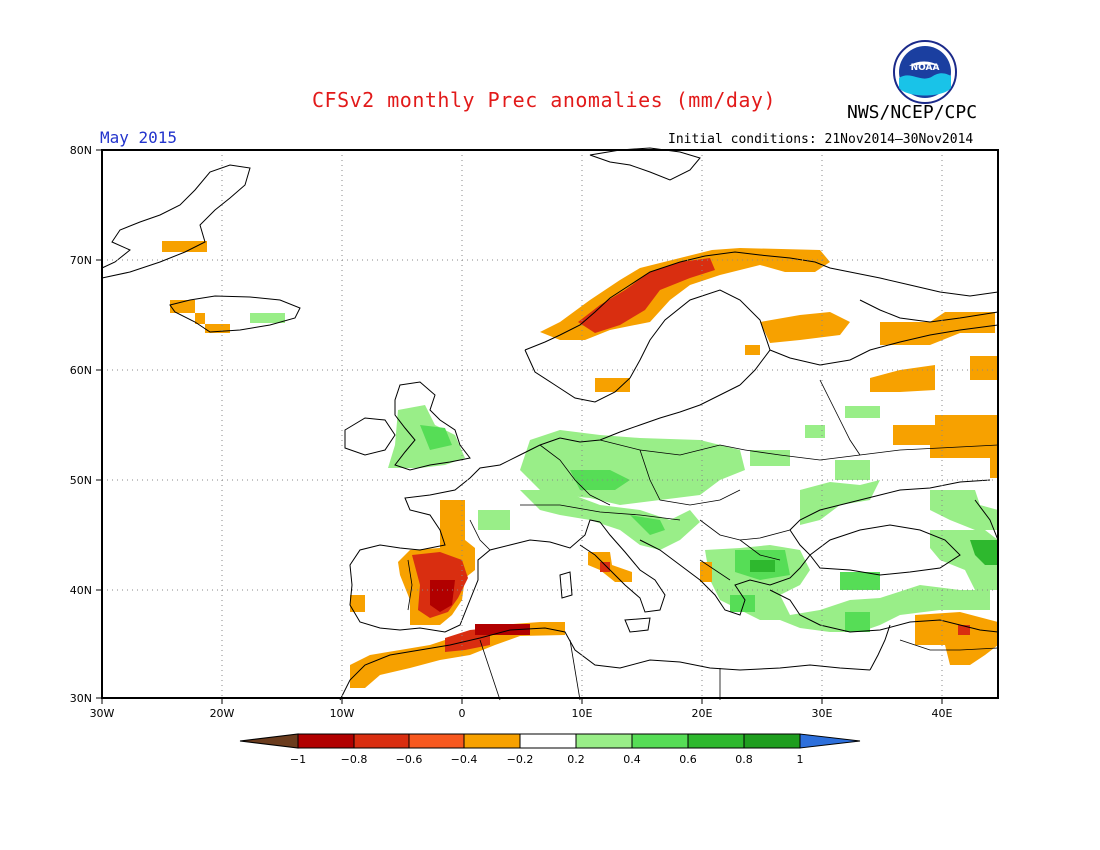 Image resolution: width=1100 pixels, height=850 pixels. I want to click on colorbar, so click(550, 741).